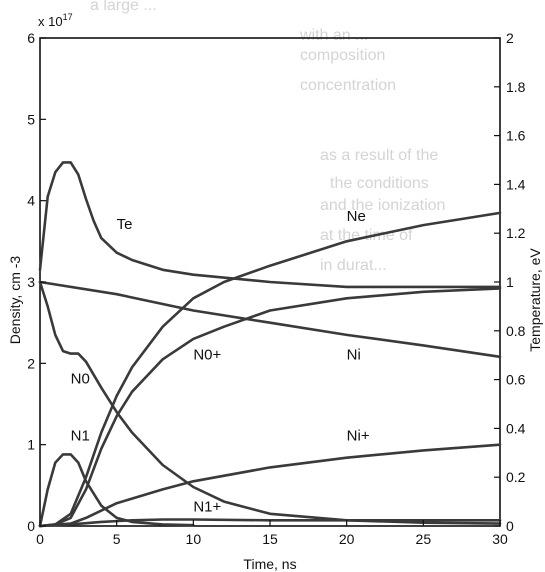  Describe the element at coordinates (379, 183) in the screenshot. I see `background-text-line: the conditions` at that location.